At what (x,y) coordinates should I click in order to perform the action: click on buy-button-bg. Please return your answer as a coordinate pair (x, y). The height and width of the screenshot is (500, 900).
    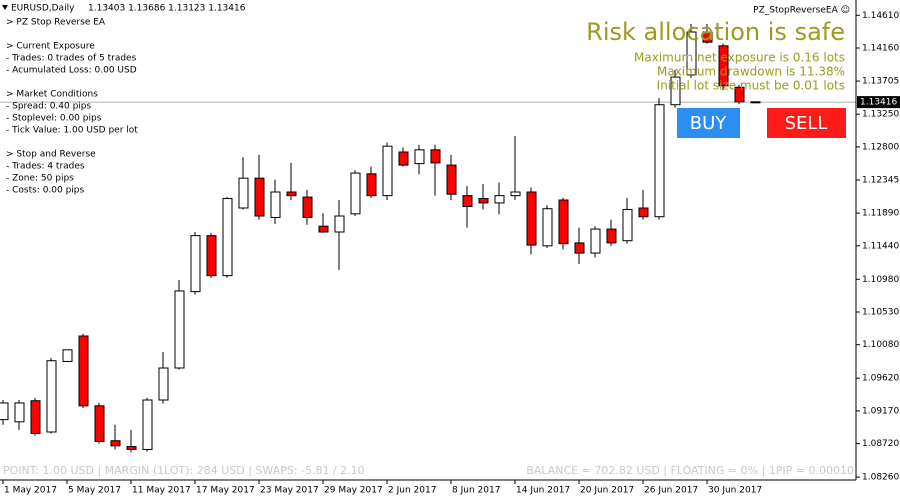
    Looking at the image, I should click on (708, 123).